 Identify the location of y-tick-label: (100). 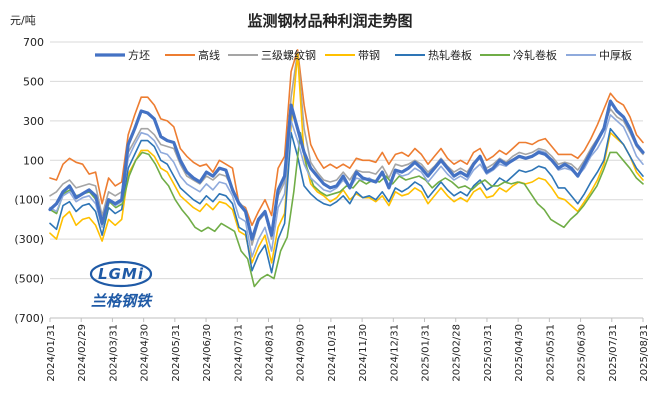
(29, 200).